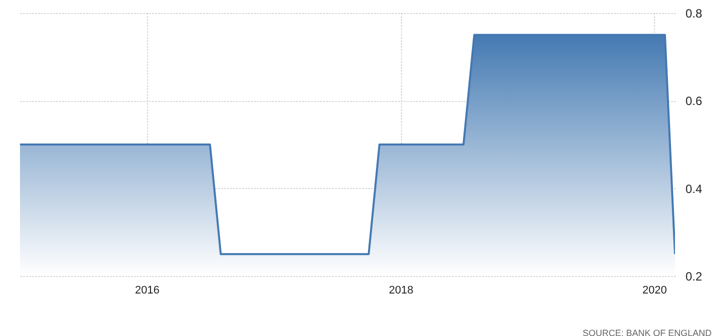 Image resolution: width=722 pixels, height=336 pixels. Describe the element at coordinates (147, 290) in the screenshot. I see `x-tick-label: 2016` at that location.